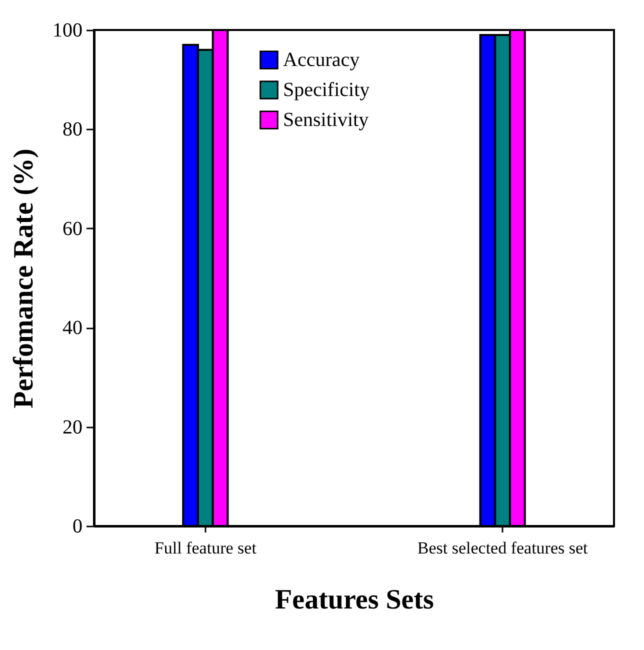 This screenshot has width=644, height=650. I want to click on y-tick-label: 20, so click(72, 427).